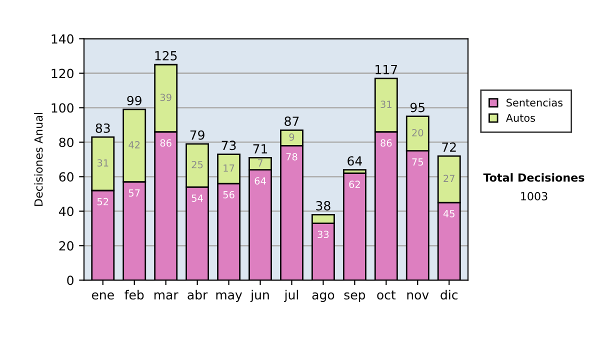 The height and width of the screenshot is (340, 600). What do you see at coordinates (323, 297) in the screenshot?
I see `x-tick-label: ago` at bounding box center [323, 297].